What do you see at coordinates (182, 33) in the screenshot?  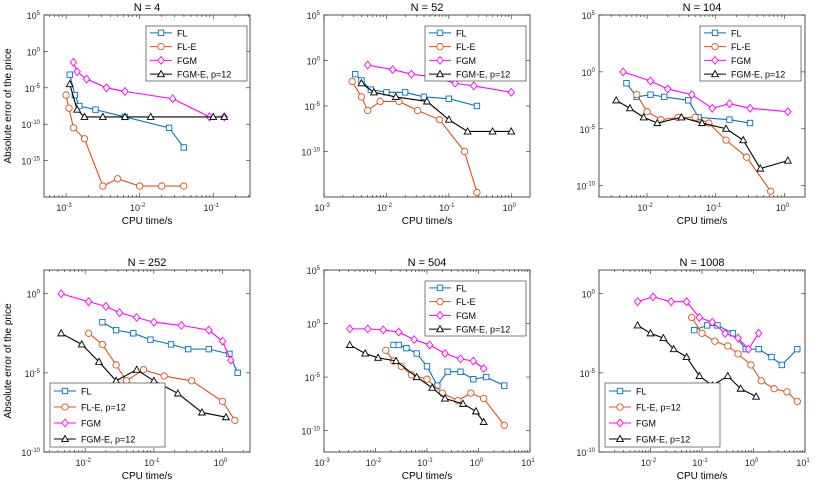 I see `legend-label: FL` at bounding box center [182, 33].